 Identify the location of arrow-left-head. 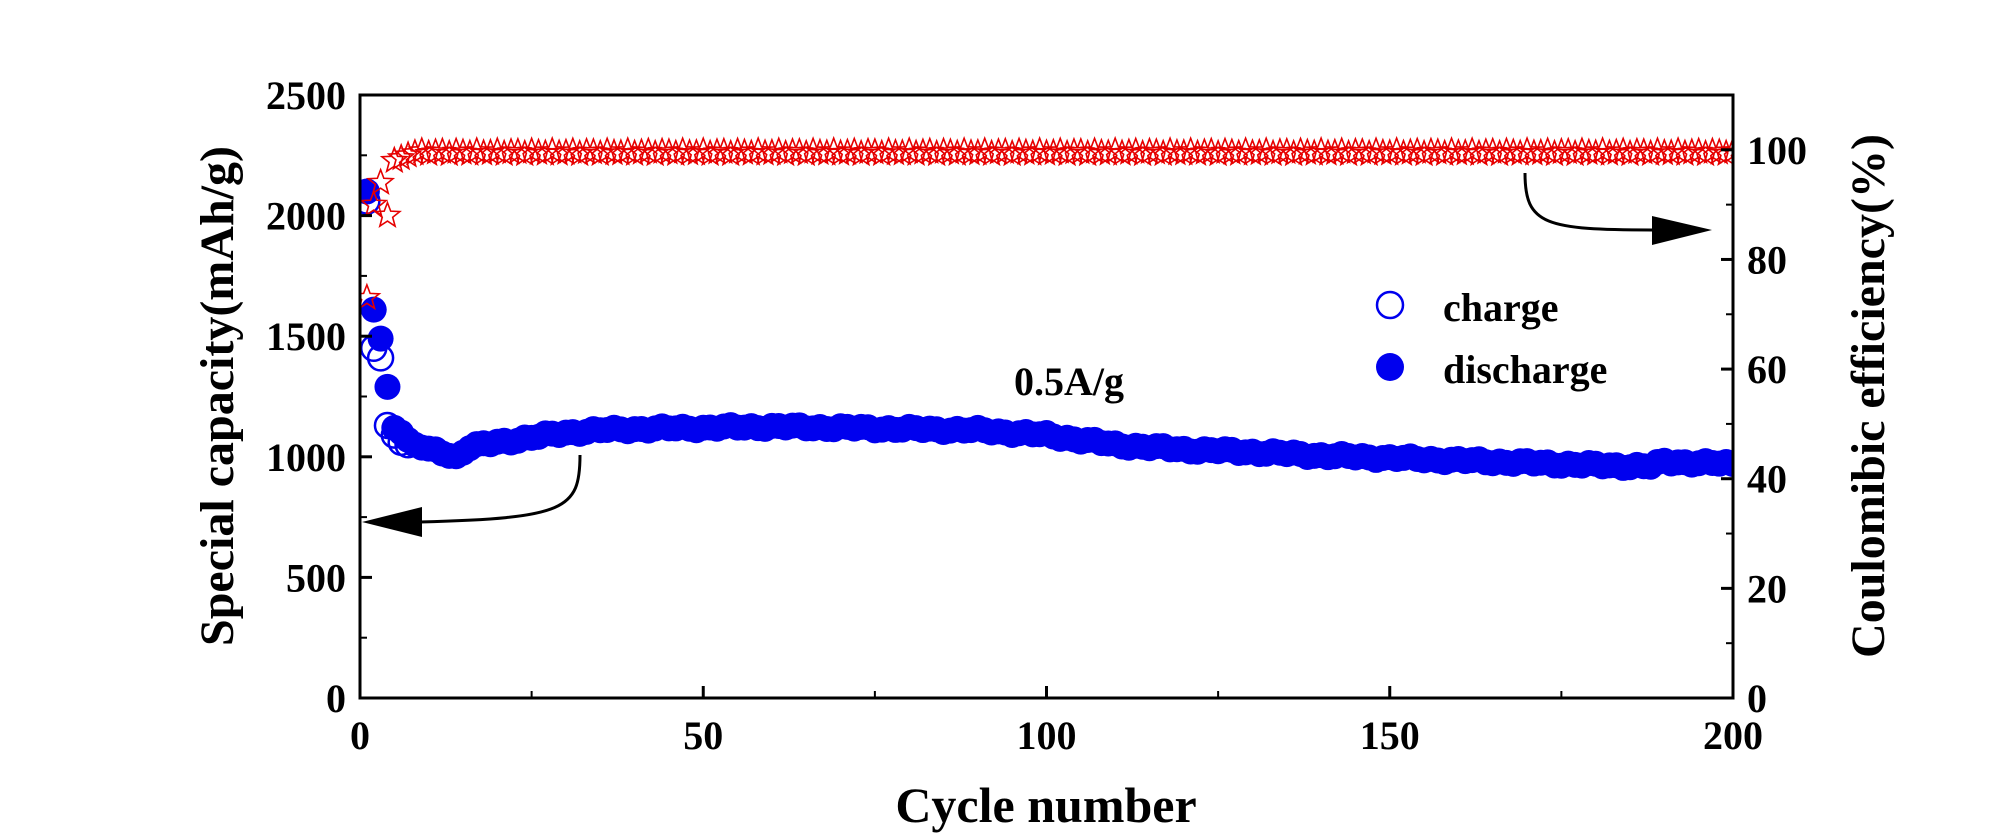
(392, 522).